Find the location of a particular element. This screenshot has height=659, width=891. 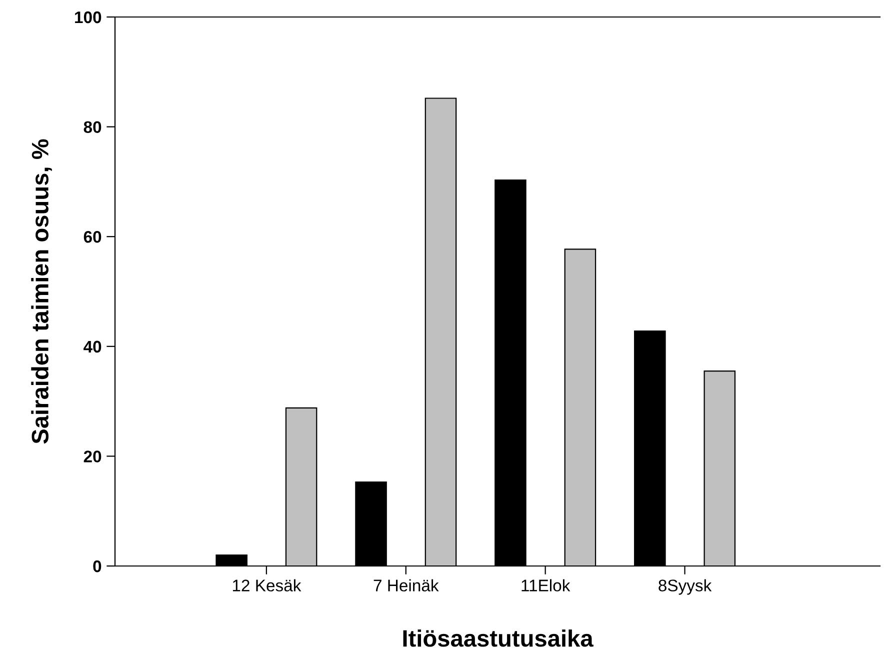

x-tick-label: 7 Heinäk is located at coordinates (406, 585).